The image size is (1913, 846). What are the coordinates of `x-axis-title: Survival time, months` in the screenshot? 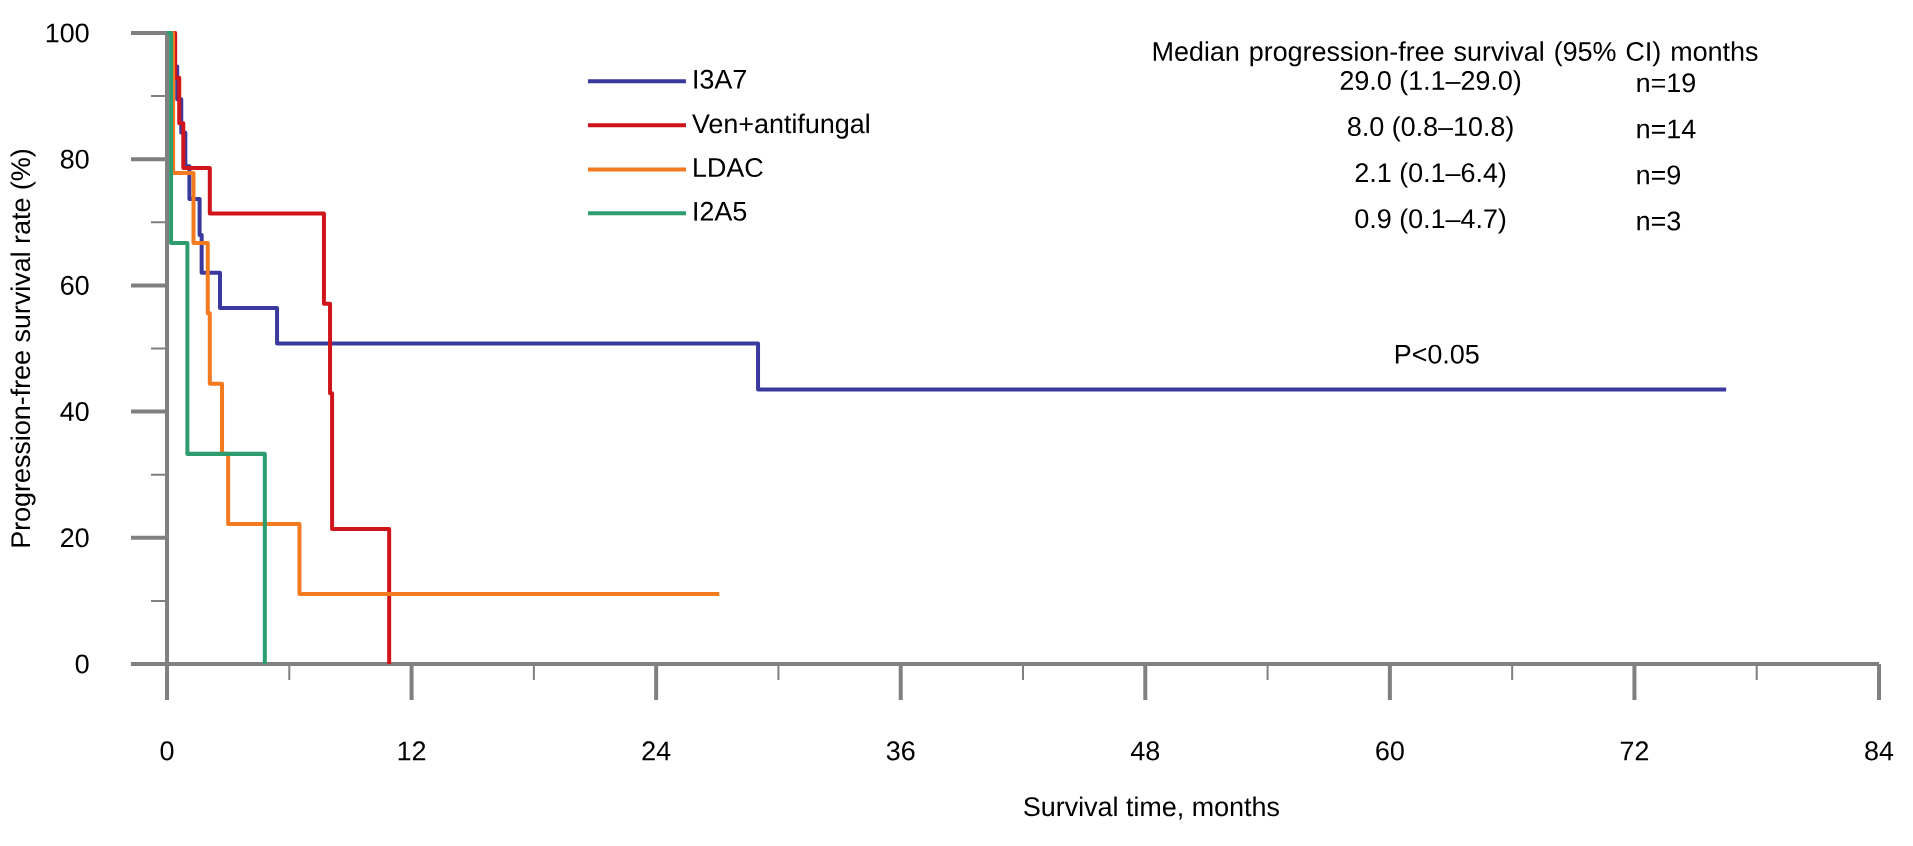 It's located at (1151, 808).